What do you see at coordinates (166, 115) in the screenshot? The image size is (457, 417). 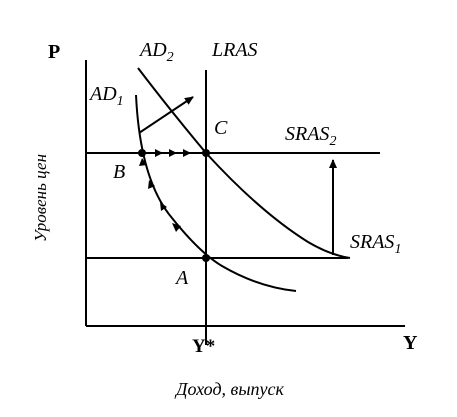 I see `ad-shift-arrow` at bounding box center [166, 115].